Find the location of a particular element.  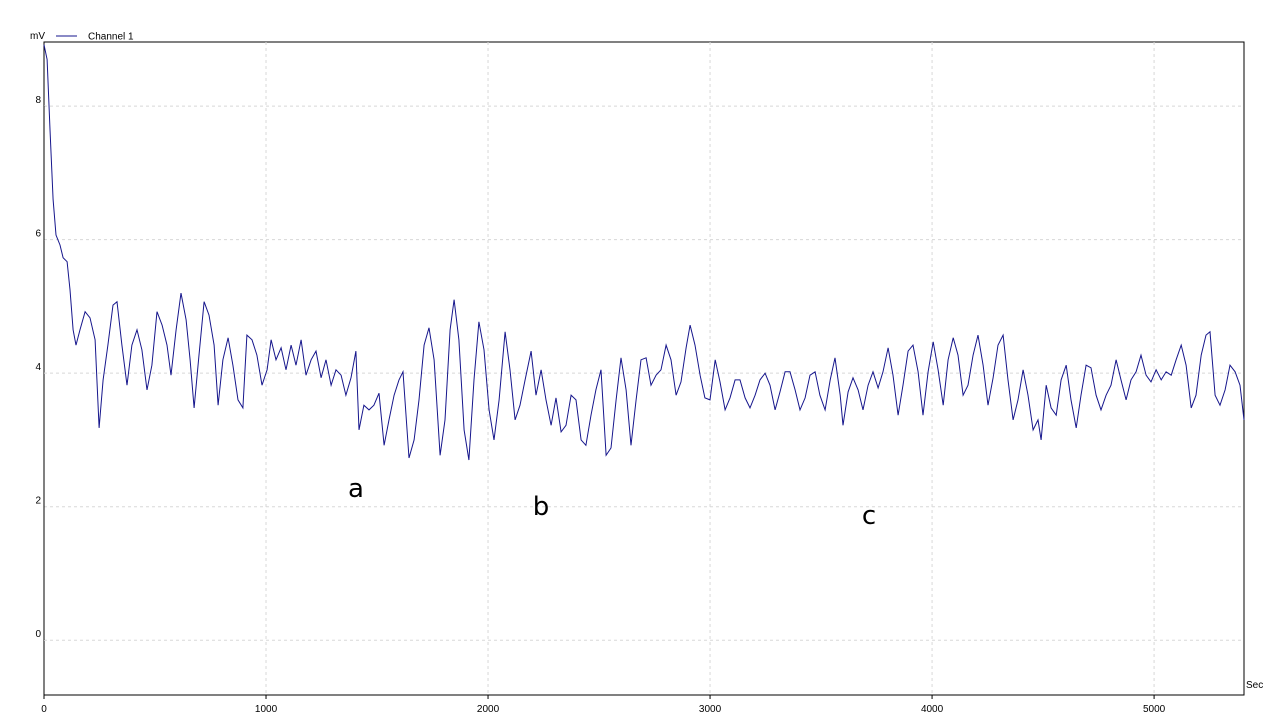

x-tick-label: 3000 is located at coordinates (710, 709).